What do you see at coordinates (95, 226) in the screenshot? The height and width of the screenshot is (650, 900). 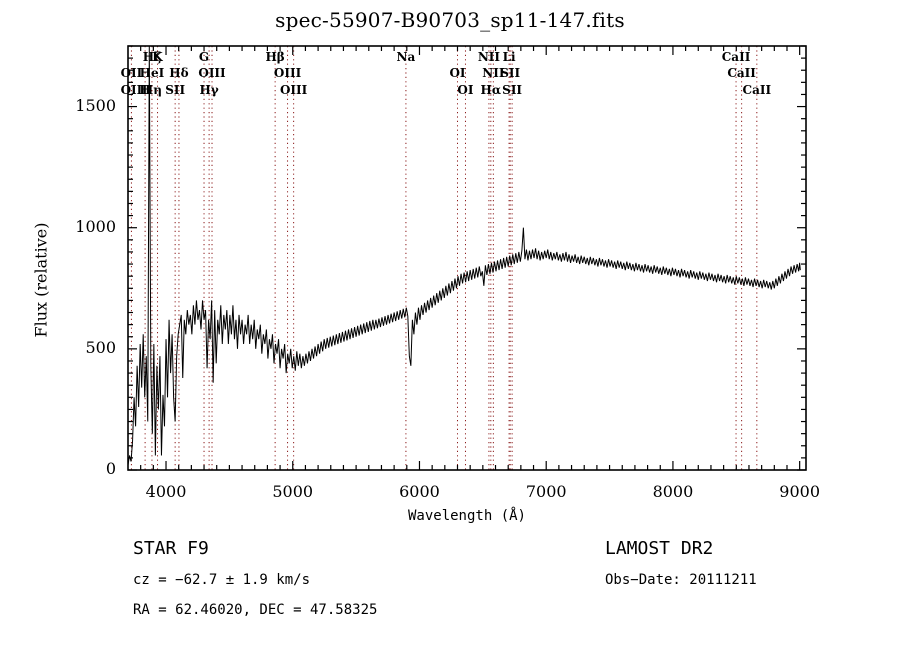 I see `y-tick-label: 1000` at bounding box center [95, 226].